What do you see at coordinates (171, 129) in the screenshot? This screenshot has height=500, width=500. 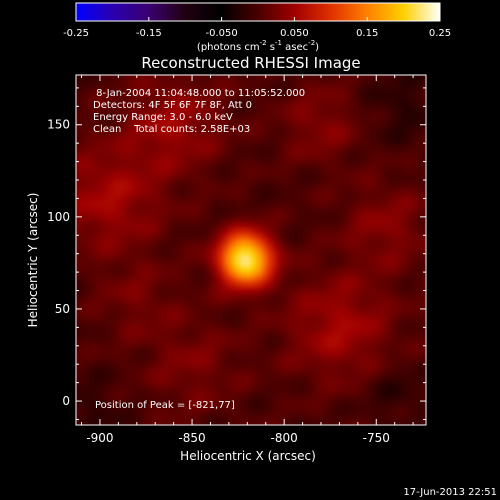 I see `info-line-clean: Clean Total counts: 2.58E+03` at bounding box center [171, 129].